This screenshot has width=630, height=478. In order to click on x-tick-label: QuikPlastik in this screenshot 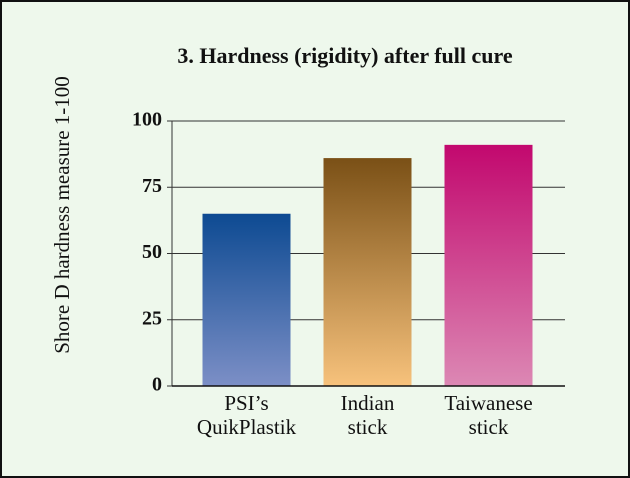, I will do `click(247, 427)`.